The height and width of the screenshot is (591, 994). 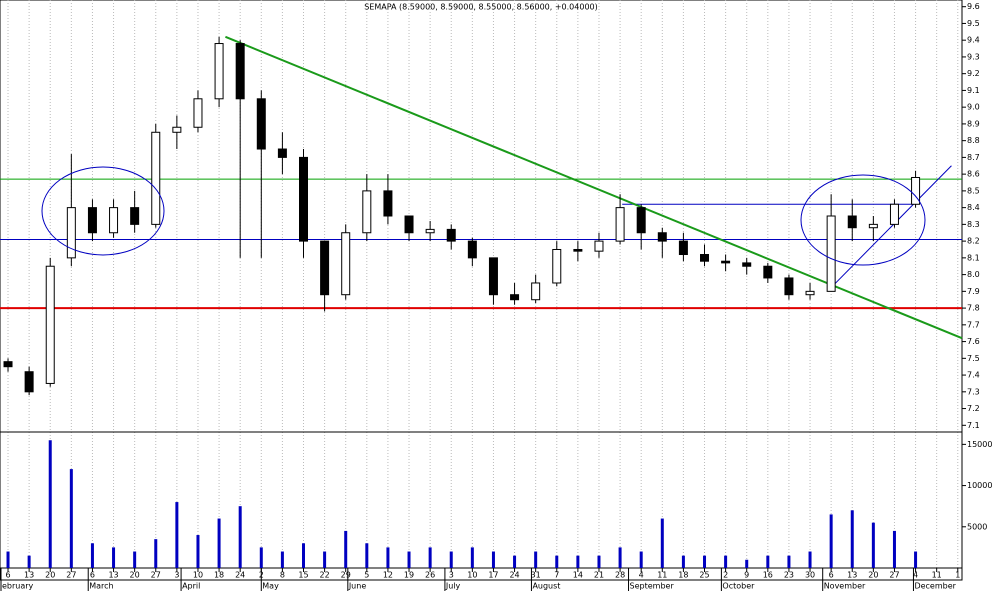 What do you see at coordinates (973, 274) in the screenshot?
I see `y-tick-label: 8.0` at bounding box center [973, 274].